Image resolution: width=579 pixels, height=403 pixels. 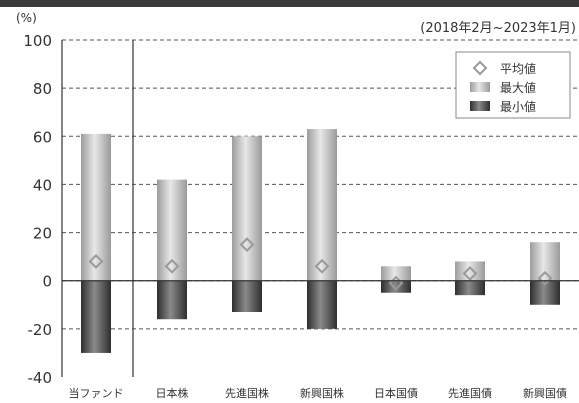 I want to click on header-bar, so click(x=289, y=3).